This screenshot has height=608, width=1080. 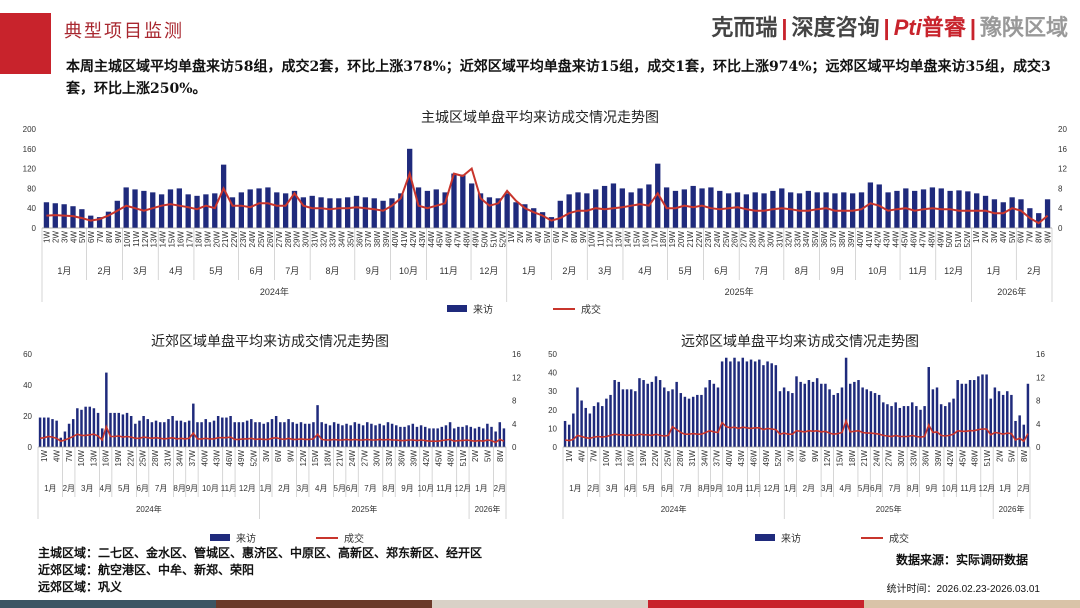 What do you see at coordinates (938, 458) in the screenshot?
I see `x-tick-week: 39W` at bounding box center [938, 458].